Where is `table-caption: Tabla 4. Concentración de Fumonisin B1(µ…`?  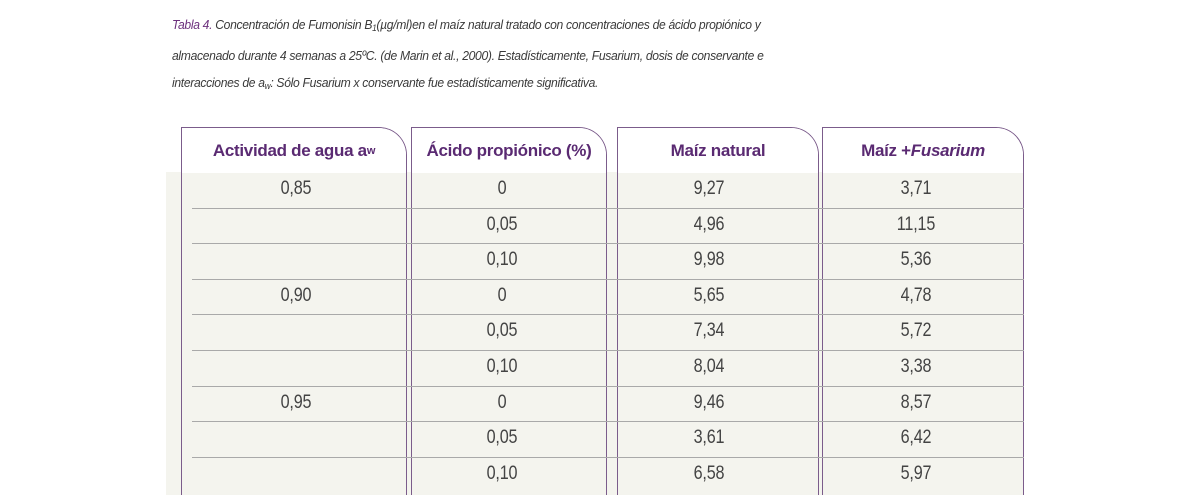
table-caption: Tabla 4. Concentración de Fumonisin B1(µ… is located at coordinates (475, 55).